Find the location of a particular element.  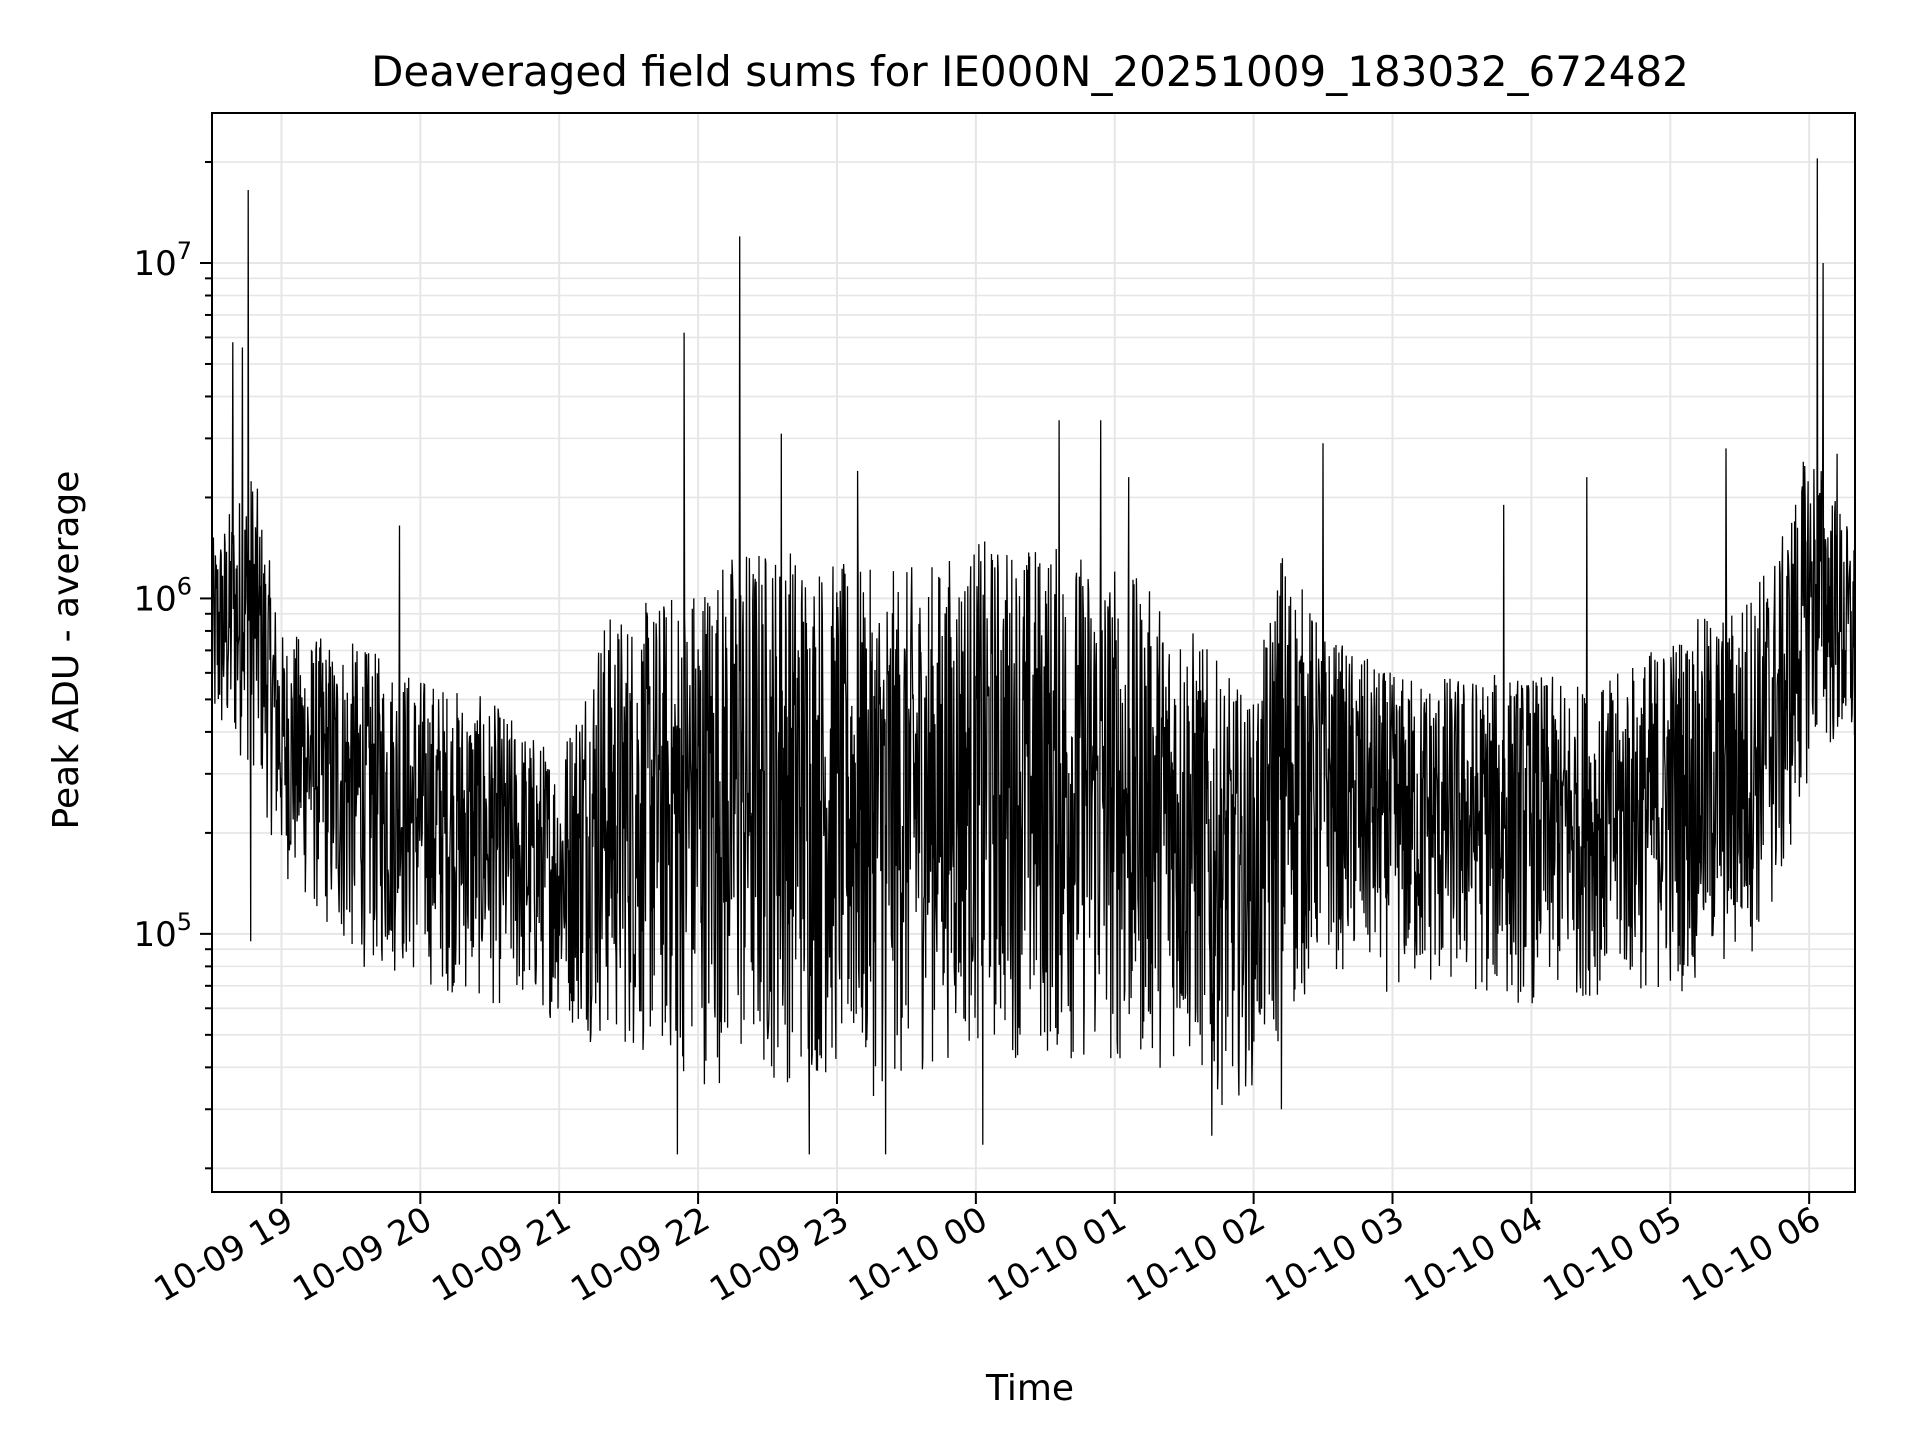

y-axis-label: Peak ADU - average is located at coordinates (66, 650).